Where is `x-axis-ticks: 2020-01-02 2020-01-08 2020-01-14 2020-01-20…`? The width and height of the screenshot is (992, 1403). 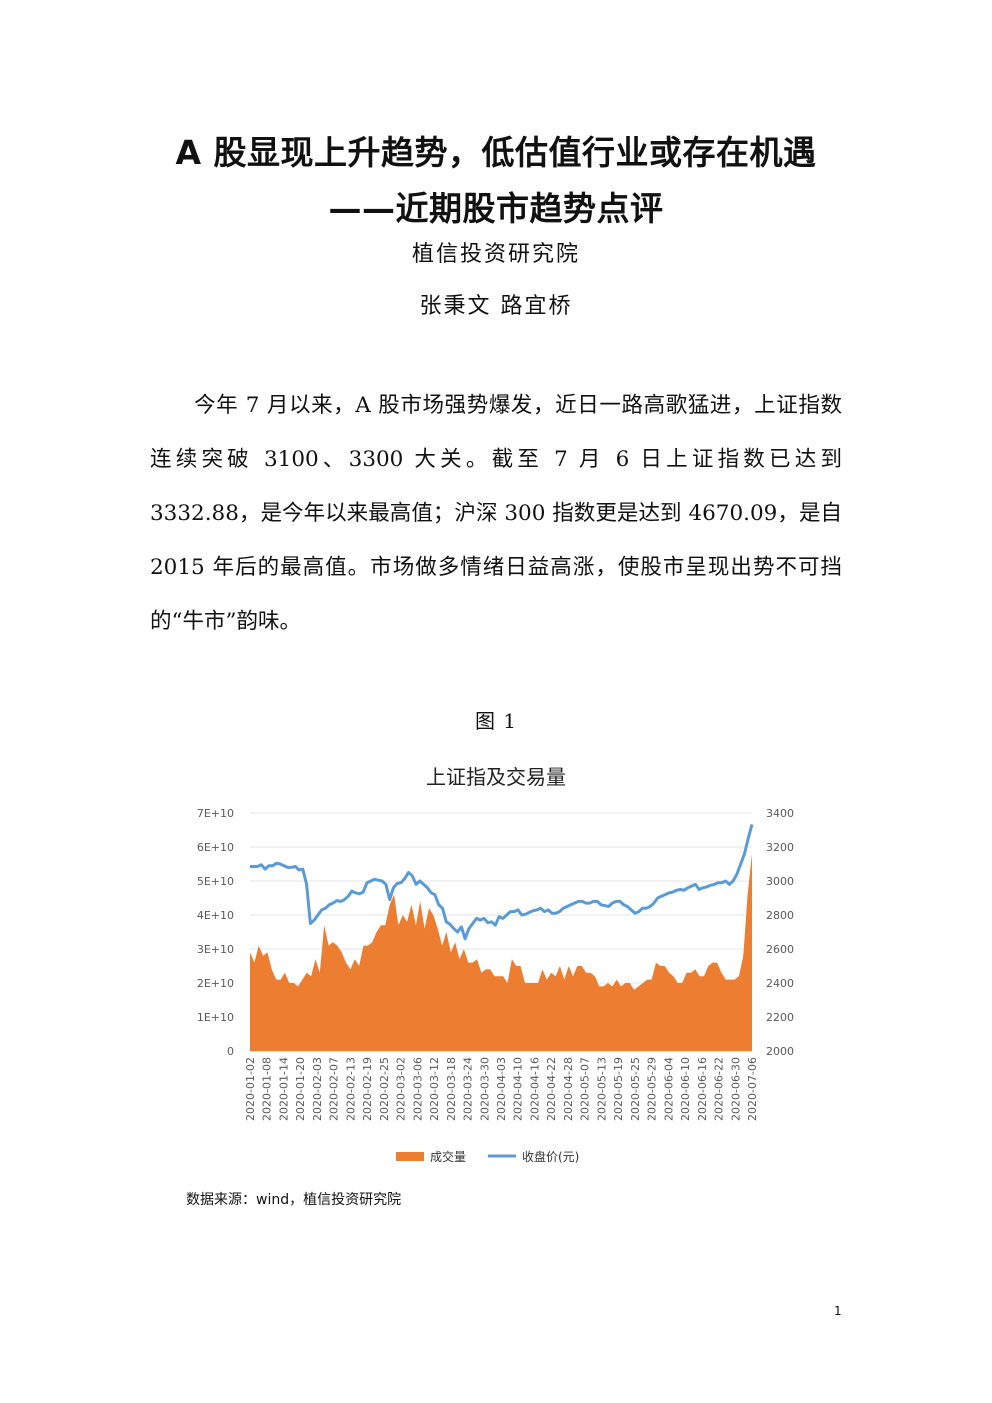
x-axis-ticks: 2020-01-02 2020-01-08 2020-01-14 2020-01-20… is located at coordinates (501, 1089).